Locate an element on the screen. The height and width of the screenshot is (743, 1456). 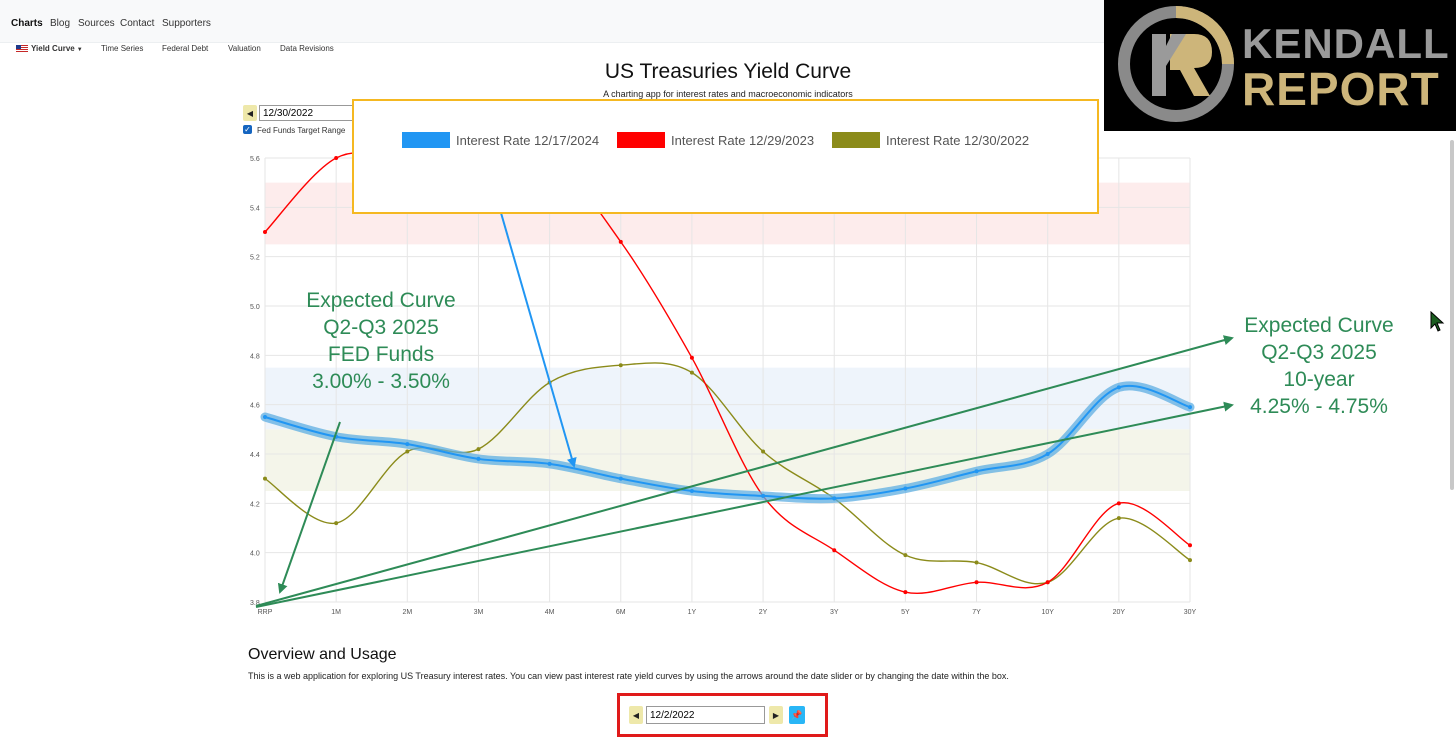
pin-button: 📌 is located at coordinates (797, 715).